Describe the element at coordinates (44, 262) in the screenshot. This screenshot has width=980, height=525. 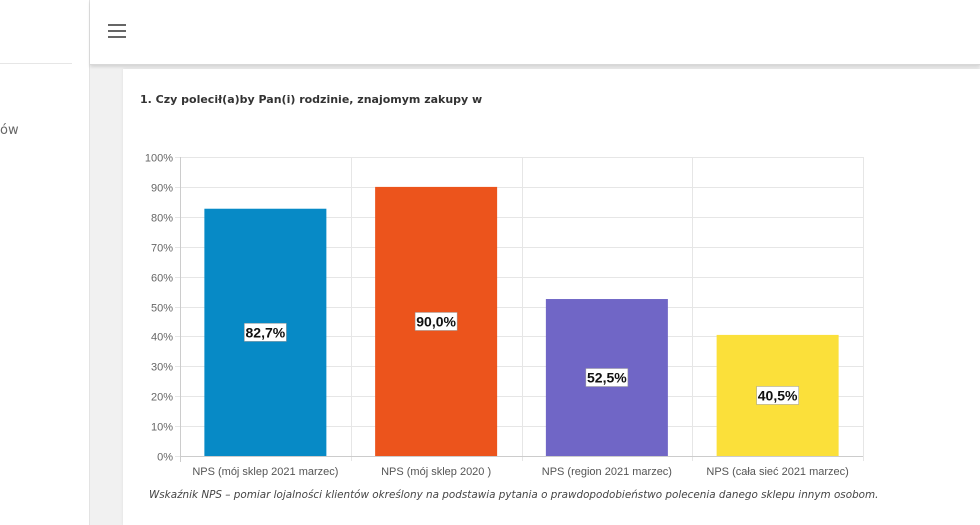
I see `sidebar: ów` at that location.